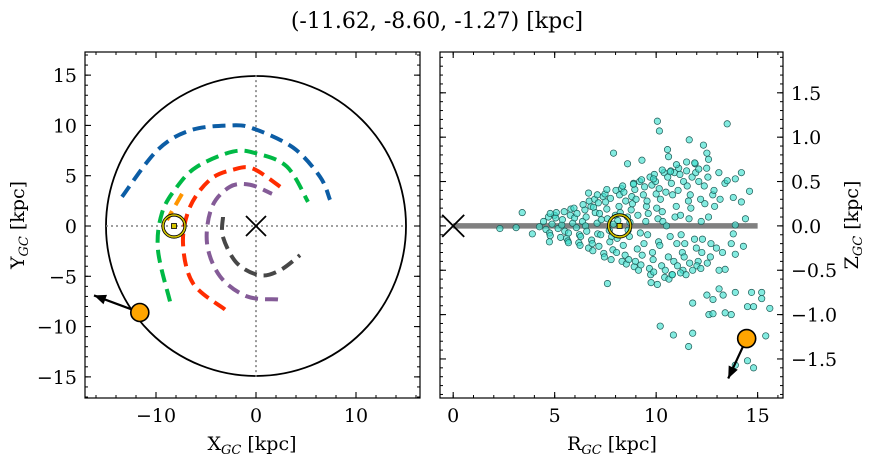 The width and height of the screenshot is (874, 464). I want to click on y-tick-label: 15, so click(65, 76).